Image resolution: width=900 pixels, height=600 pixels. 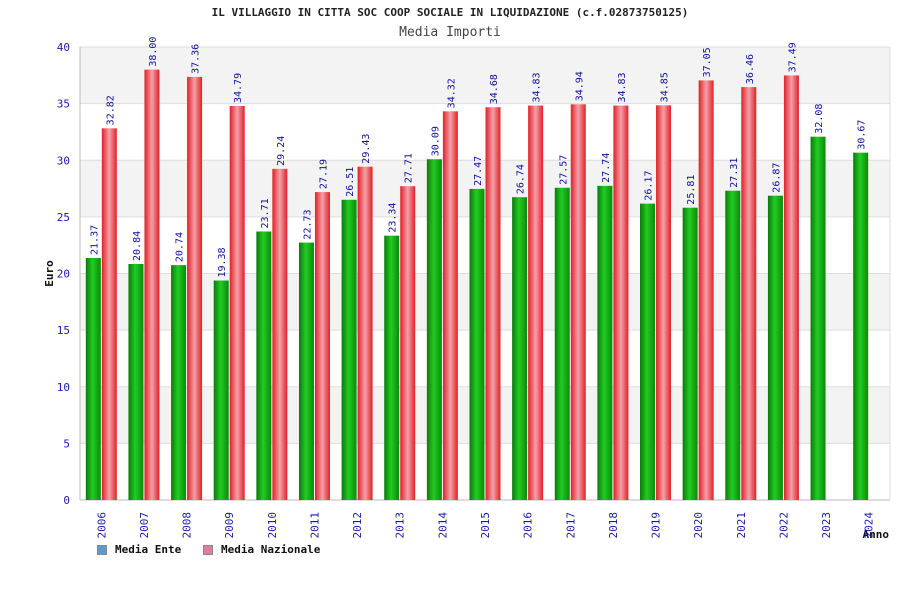 What do you see at coordinates (148, 549) in the screenshot?
I see `legend-label-media-ente: Media Ente` at bounding box center [148, 549].